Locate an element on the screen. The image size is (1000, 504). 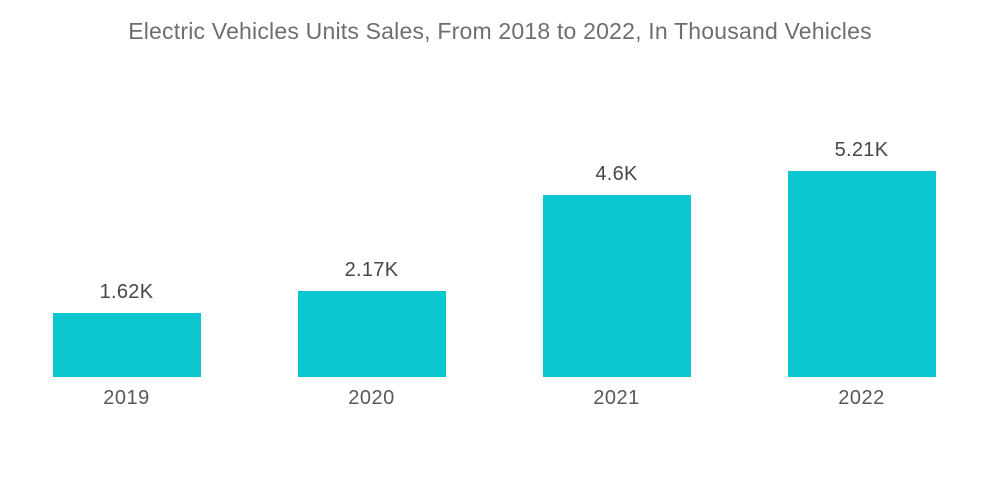
bar-value-label: 1.62K is located at coordinates (126, 292).